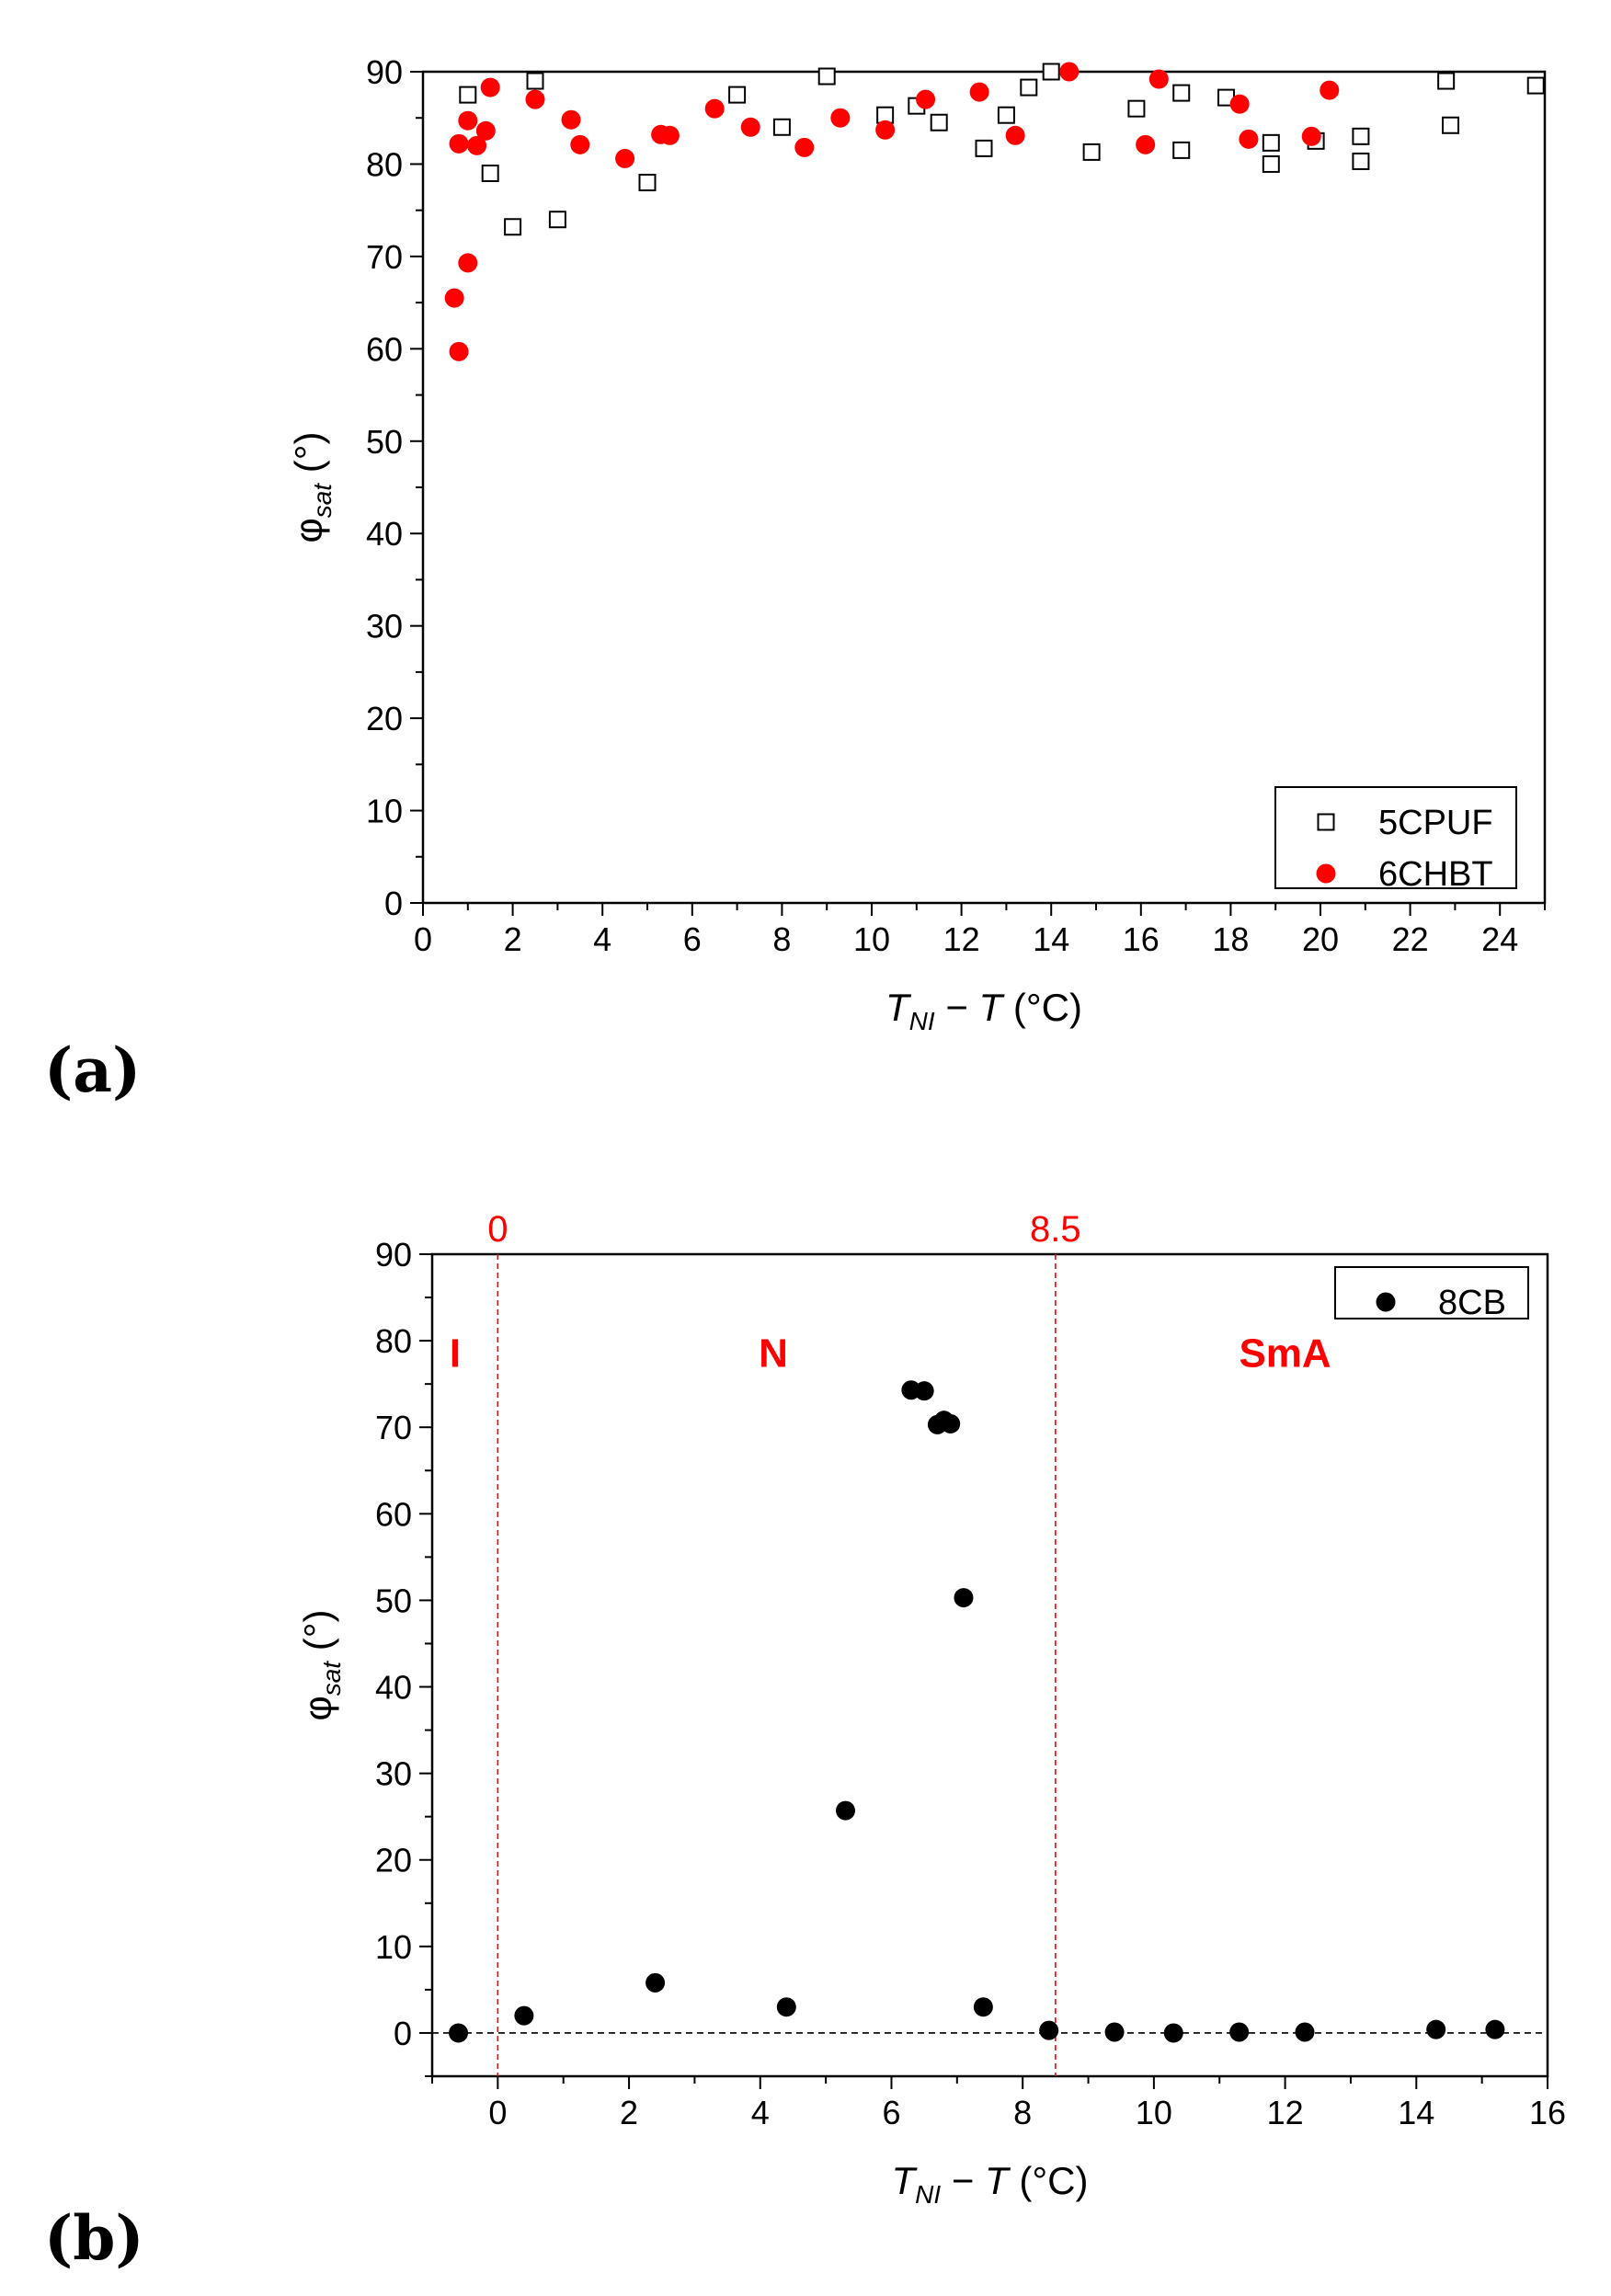 The image size is (1611, 2296). Describe the element at coordinates (1435, 874) in the screenshot. I see `legend-label: 6CHBT` at that location.